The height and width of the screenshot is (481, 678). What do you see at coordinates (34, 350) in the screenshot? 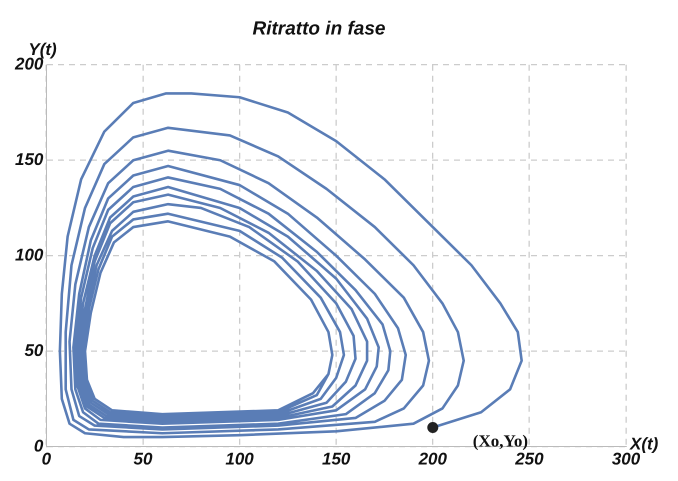
I see `y-tick-label: 50` at bounding box center [34, 350].